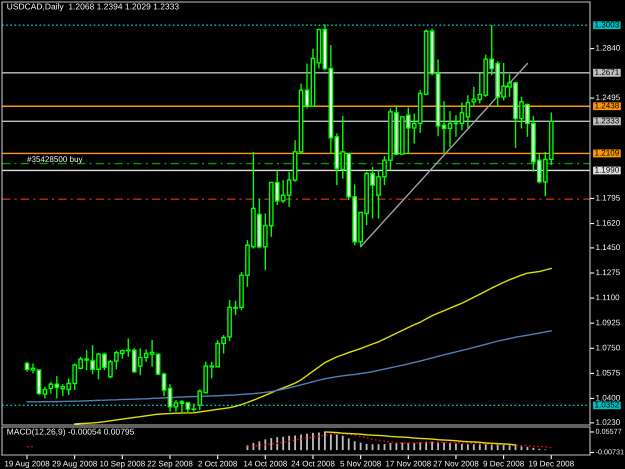 The height and width of the screenshot is (469, 625). I want to click on y-tick-label: 1.2495, so click(608, 97).